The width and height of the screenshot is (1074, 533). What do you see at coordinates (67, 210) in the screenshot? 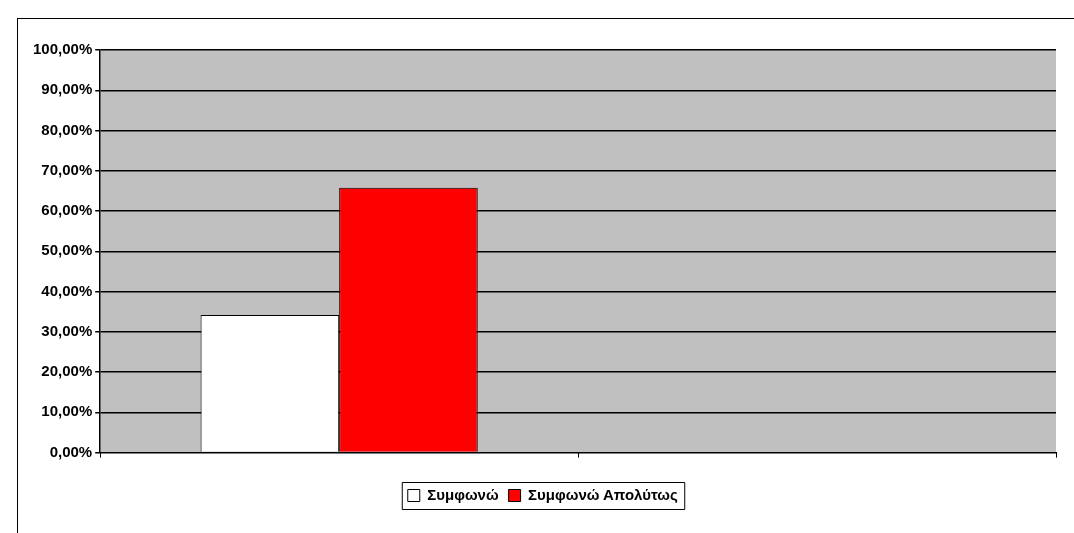
I see `y-tick-label: 60,00%` at bounding box center [67, 210].